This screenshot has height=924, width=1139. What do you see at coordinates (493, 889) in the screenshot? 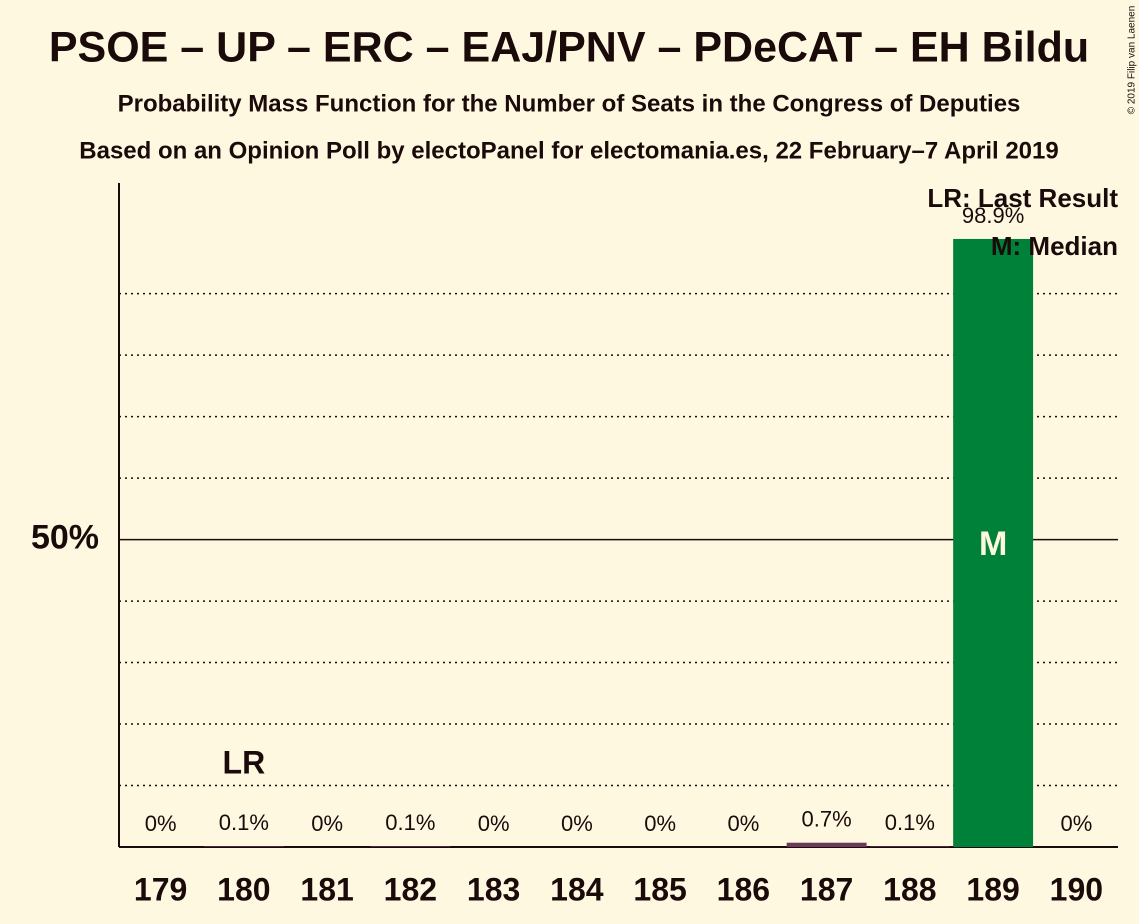
I see `x-tick-label: 183` at bounding box center [493, 889].